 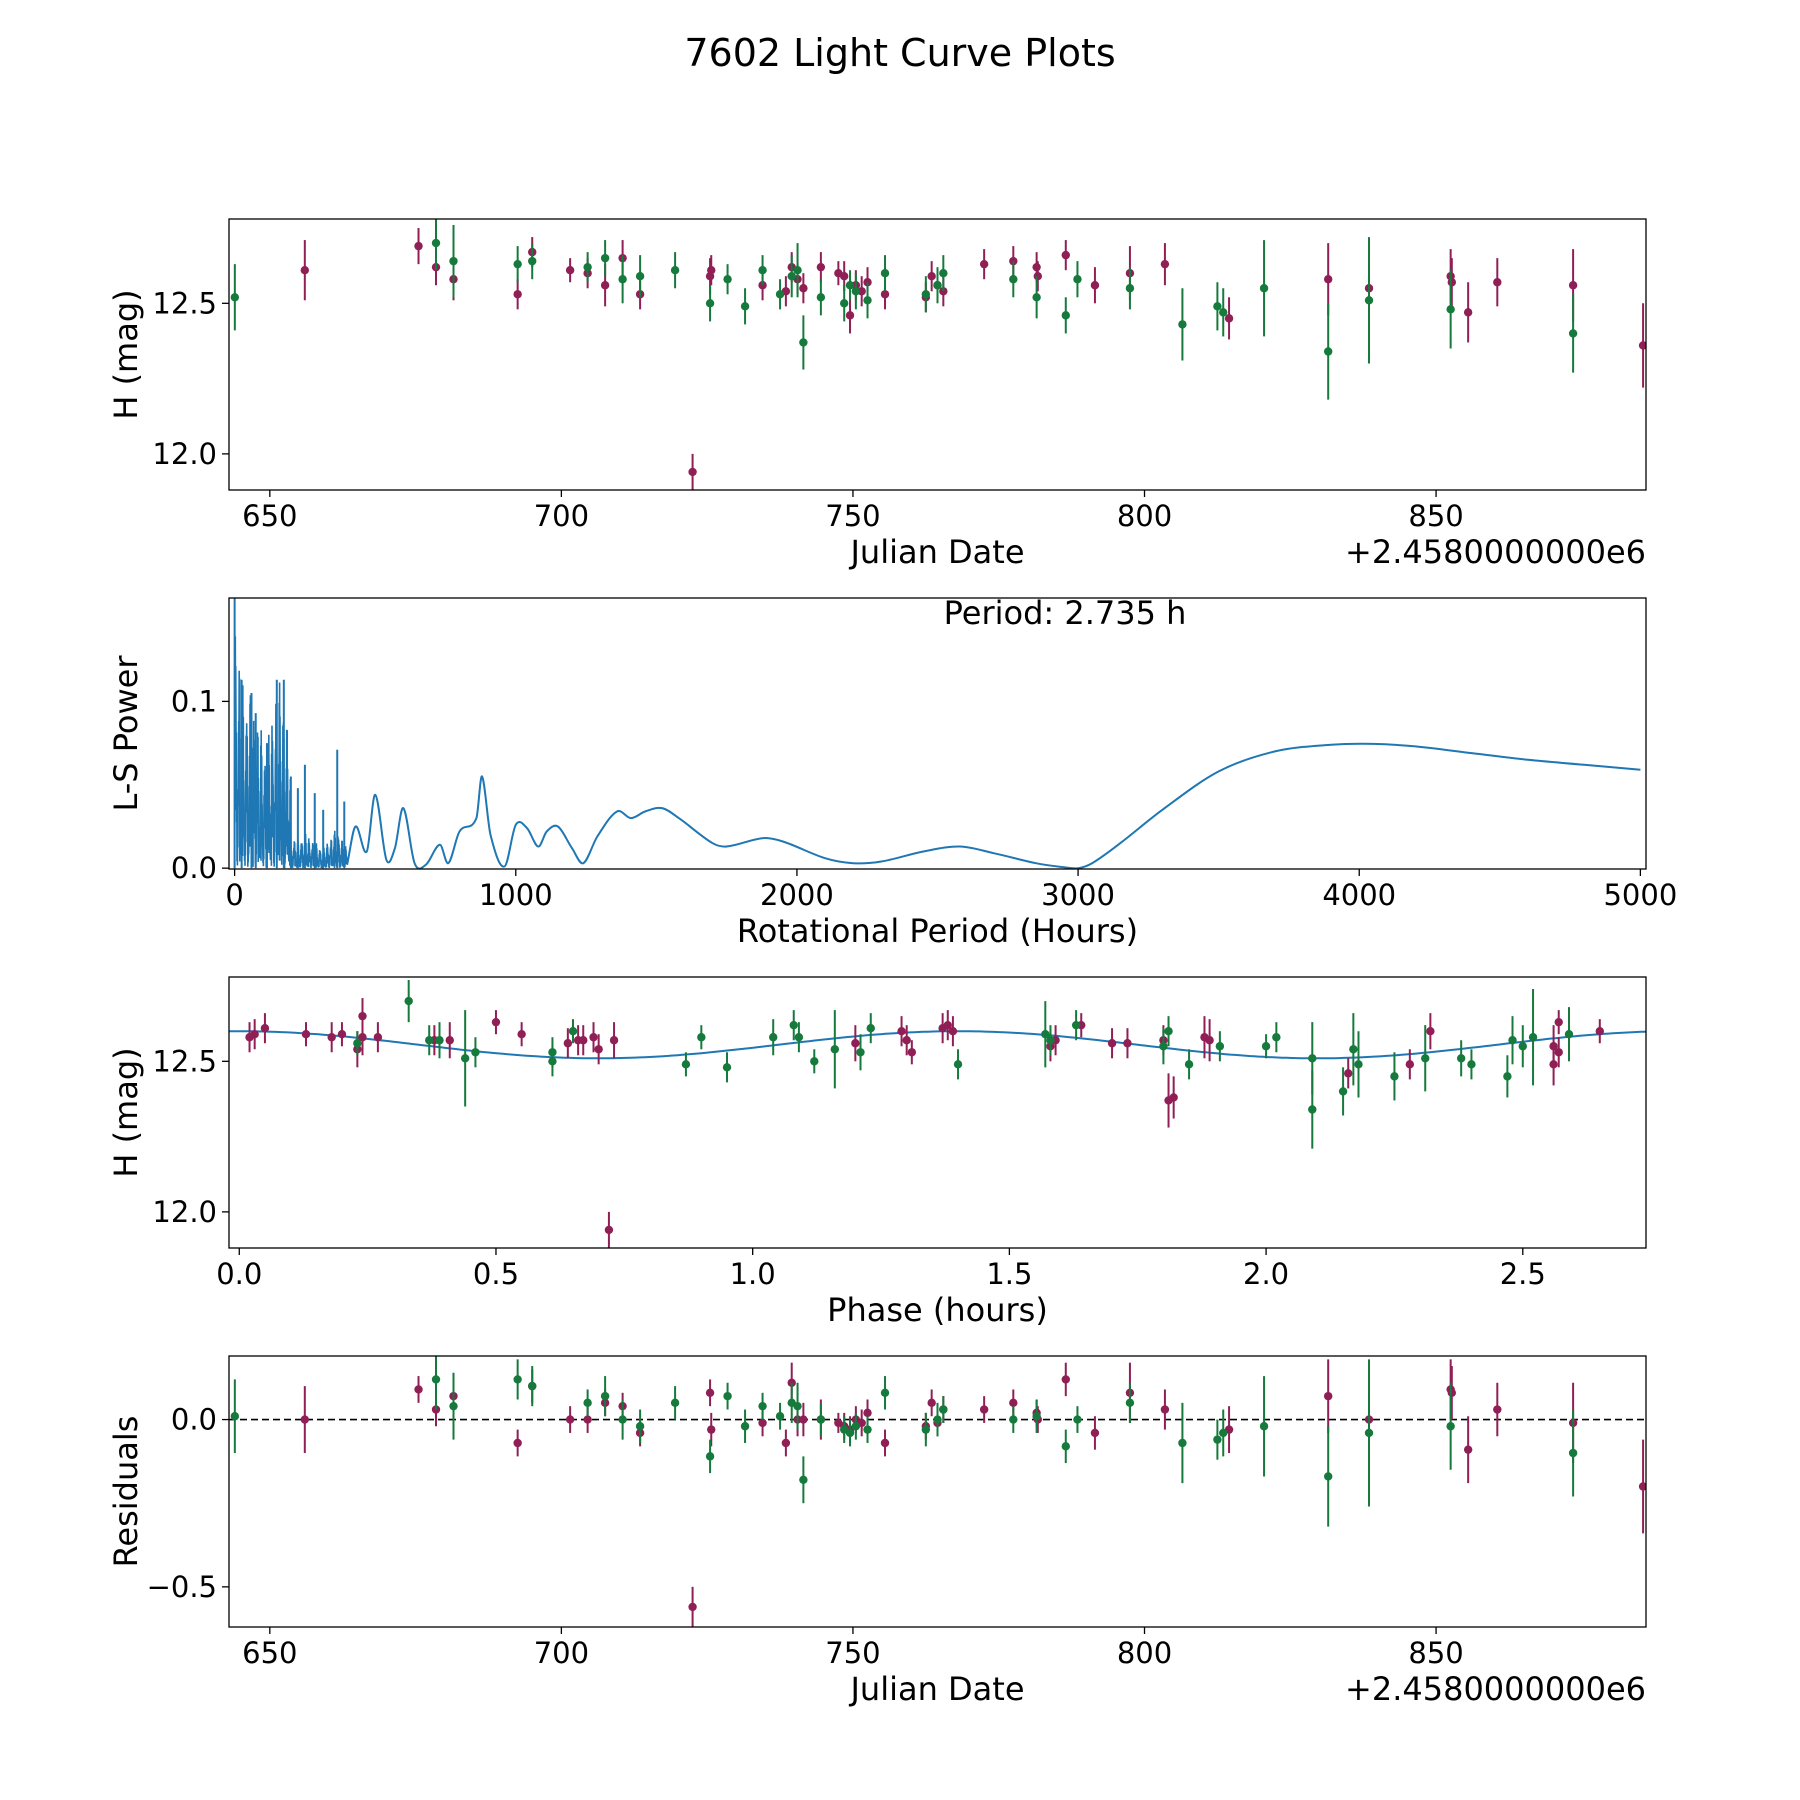 I want to click on y-tick-label: 12.0, so click(x=184, y=1212).